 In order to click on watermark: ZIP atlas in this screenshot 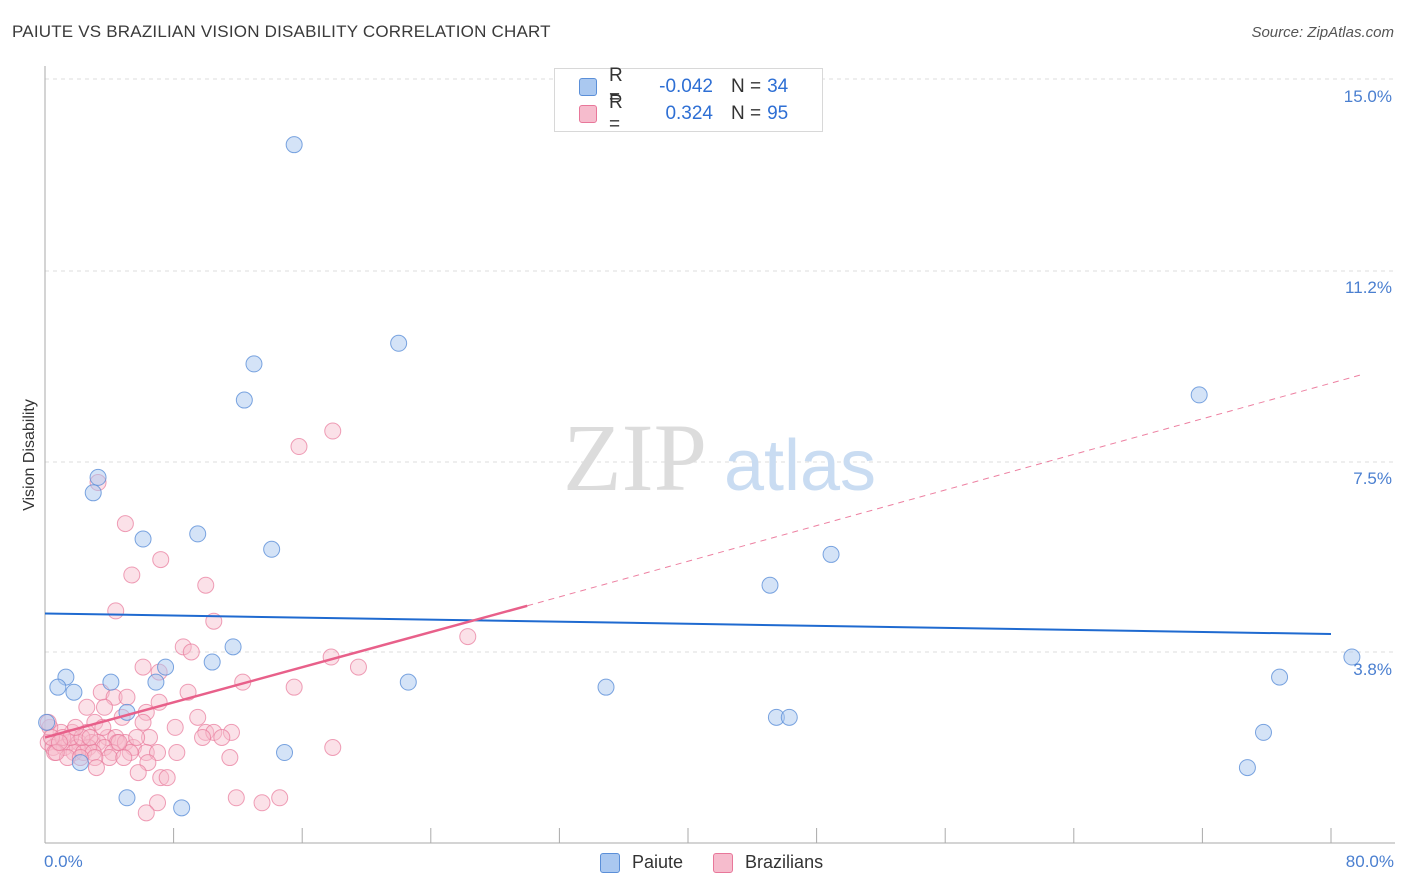, I will do `click(719, 457)`.